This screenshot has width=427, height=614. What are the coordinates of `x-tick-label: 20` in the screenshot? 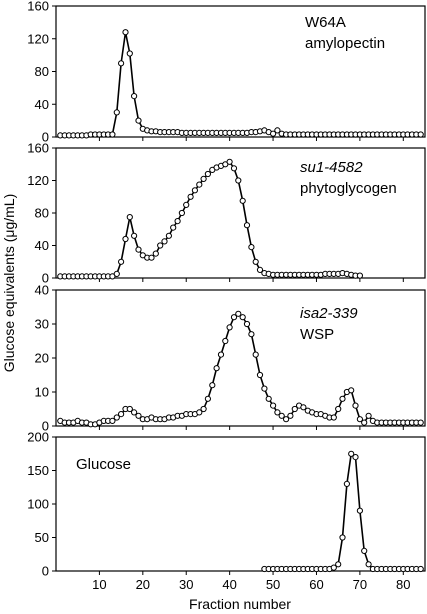 It's located at (143, 584).